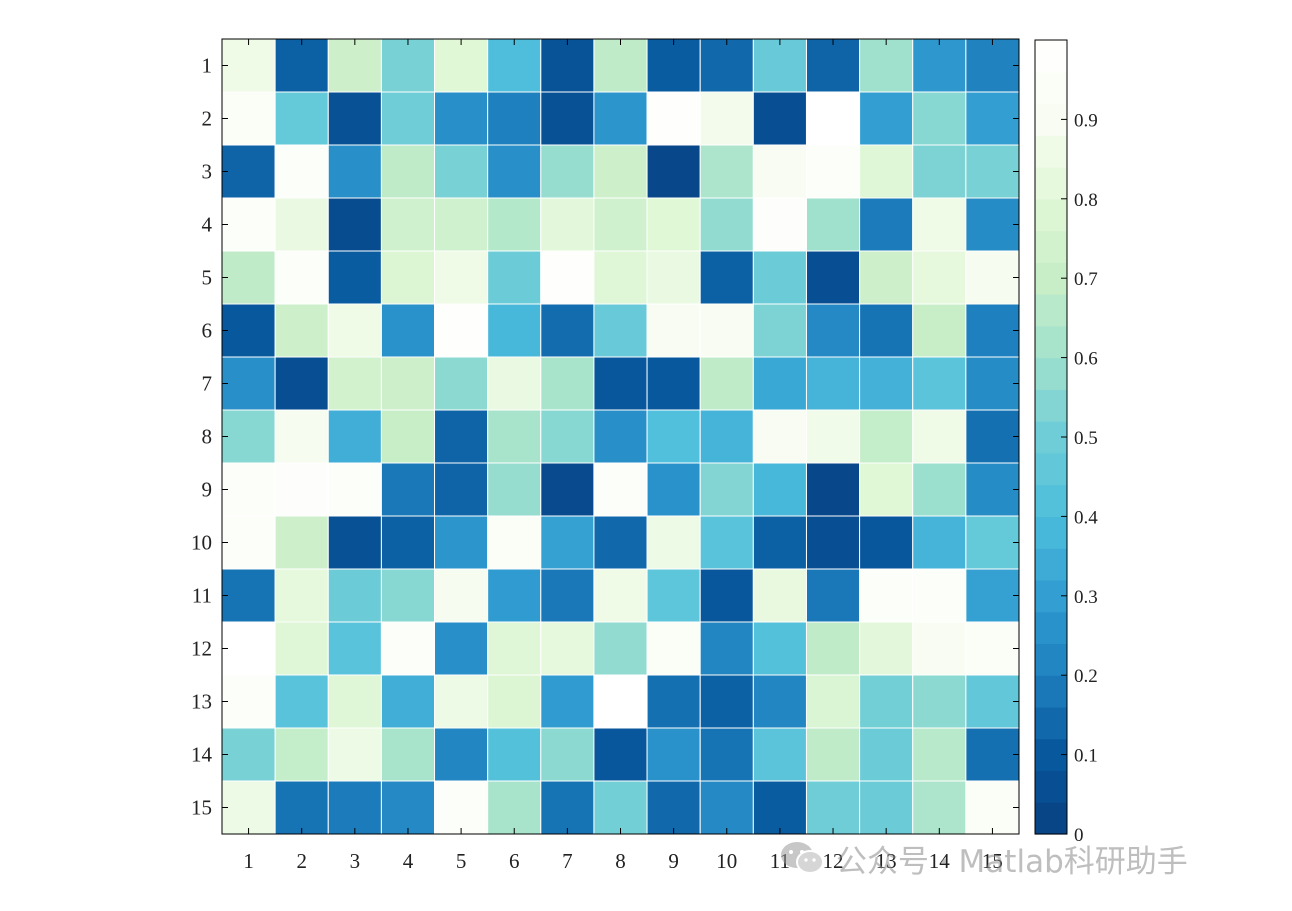 Image resolution: width=1292 pixels, height=911 pixels. What do you see at coordinates (202, 596) in the screenshot?
I see `y-tick-label: 11` at bounding box center [202, 596].